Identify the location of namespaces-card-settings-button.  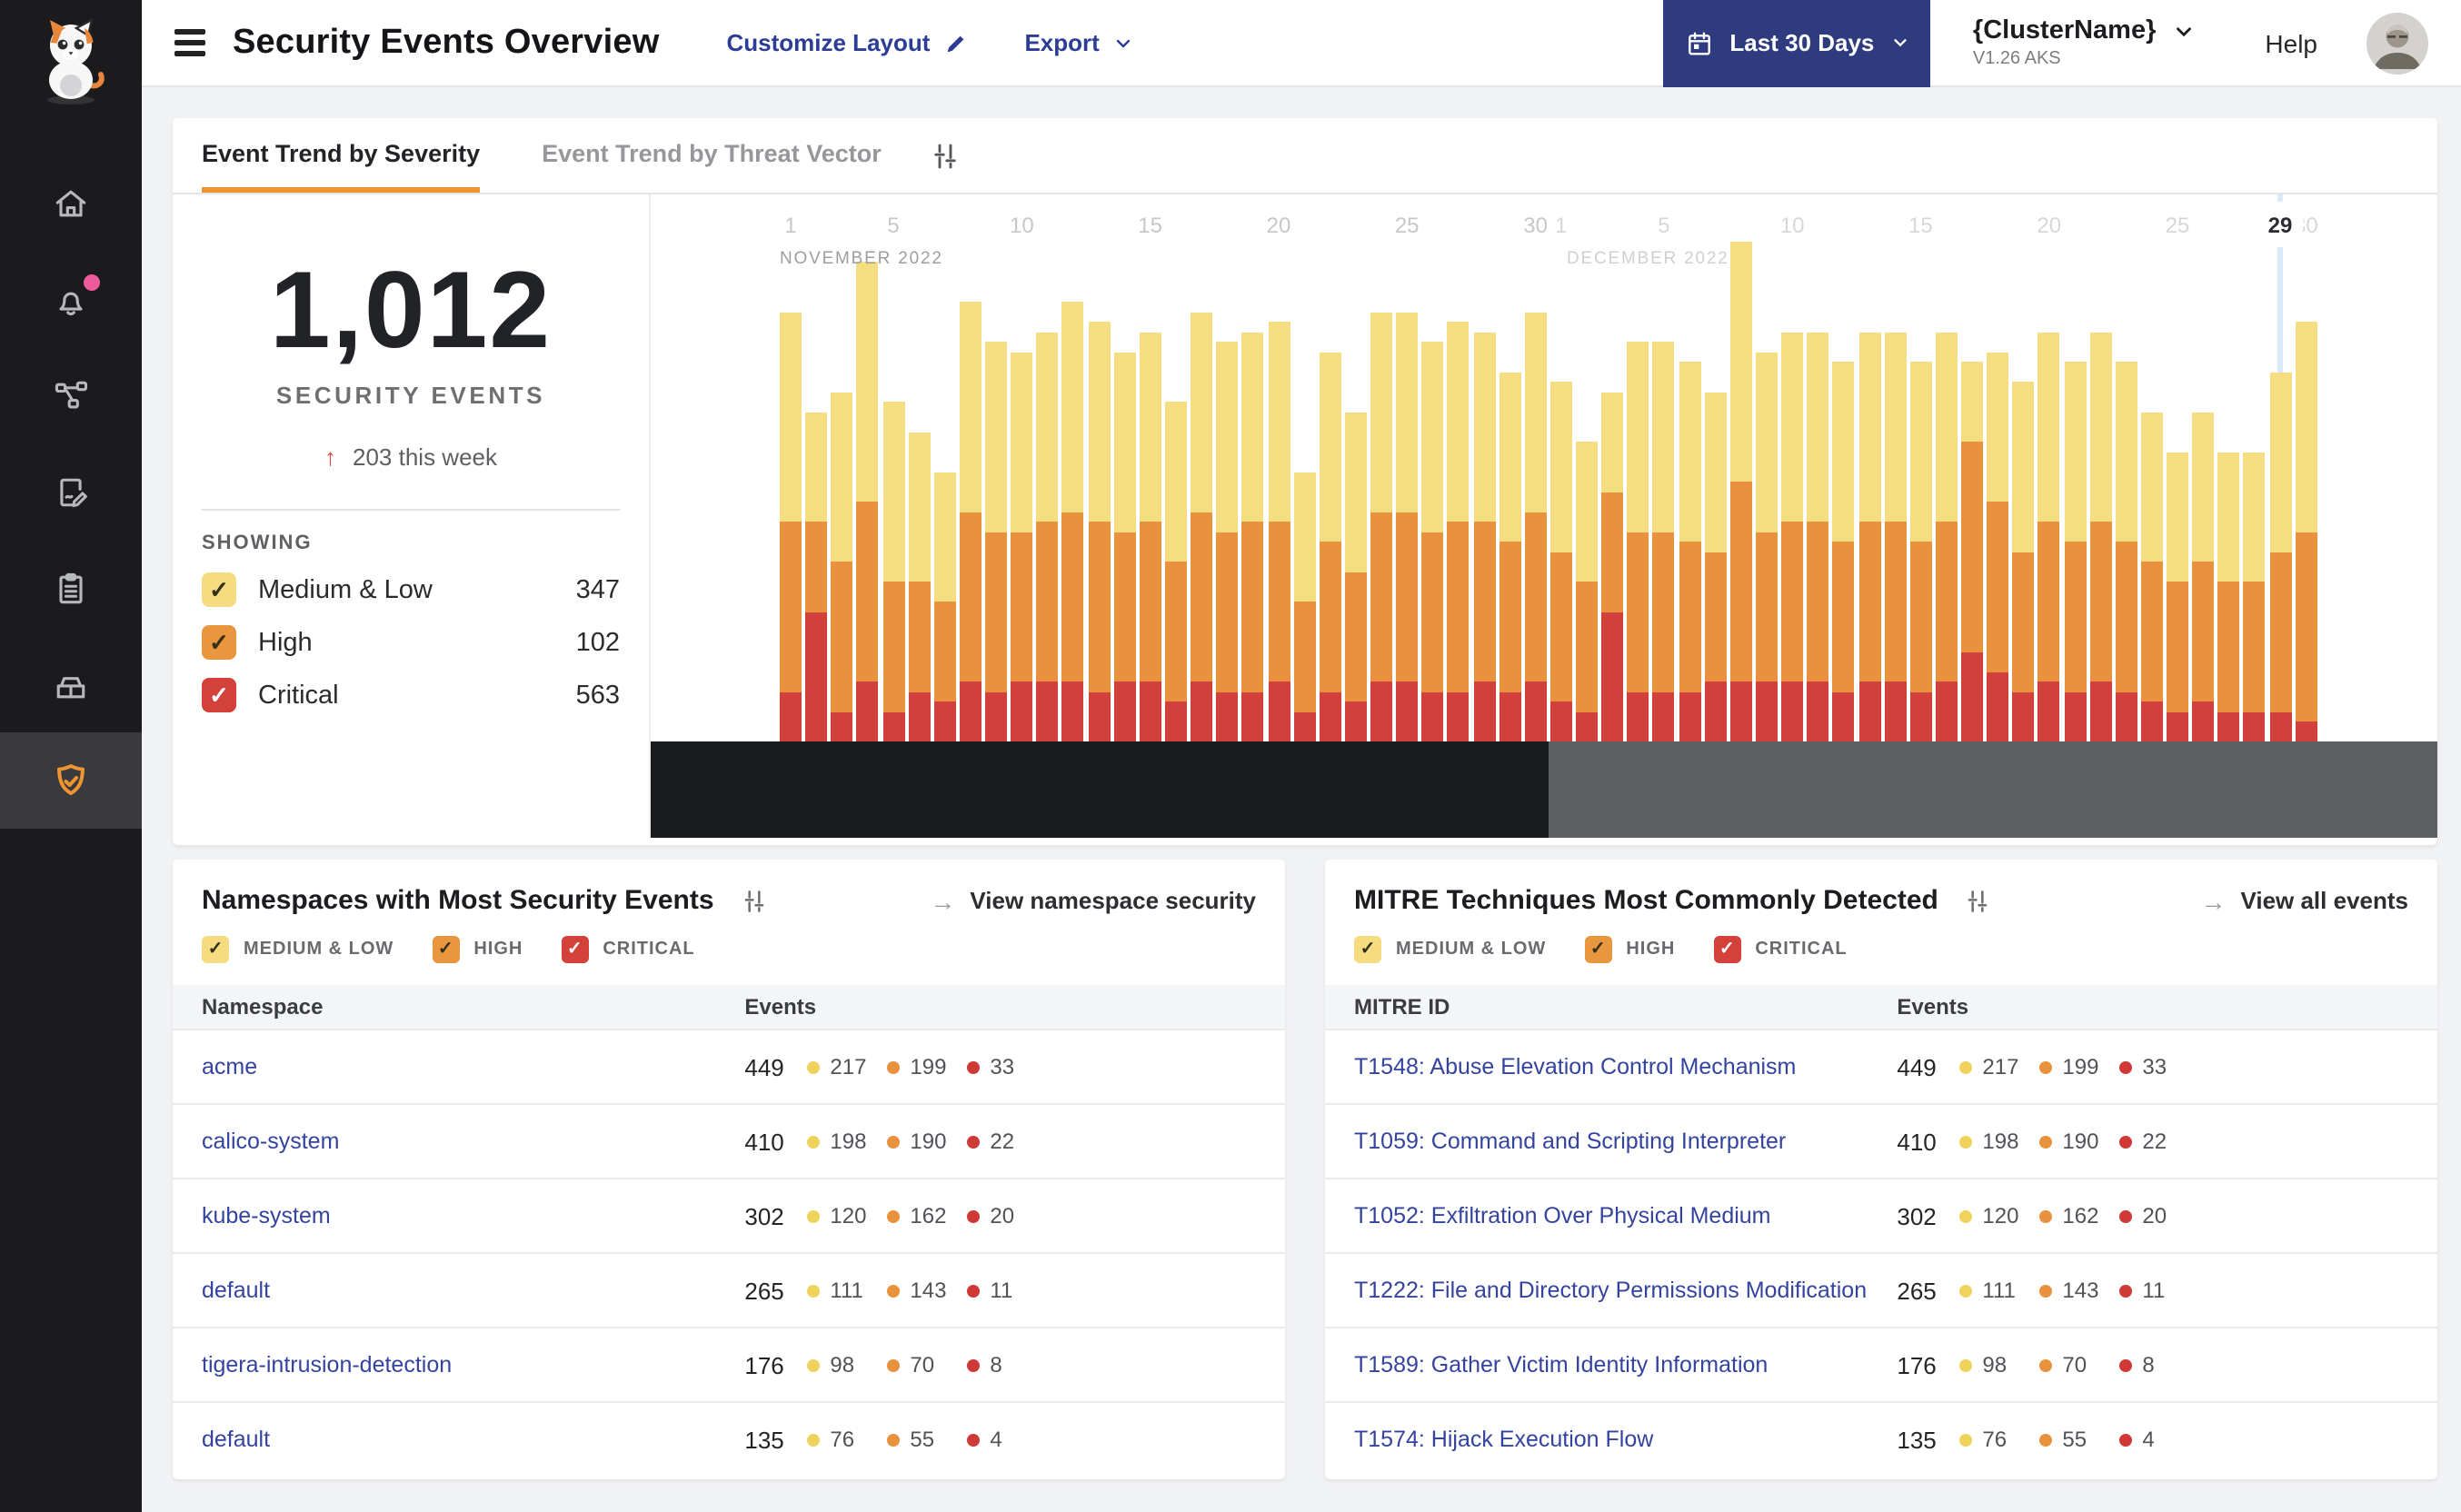
(754, 900).